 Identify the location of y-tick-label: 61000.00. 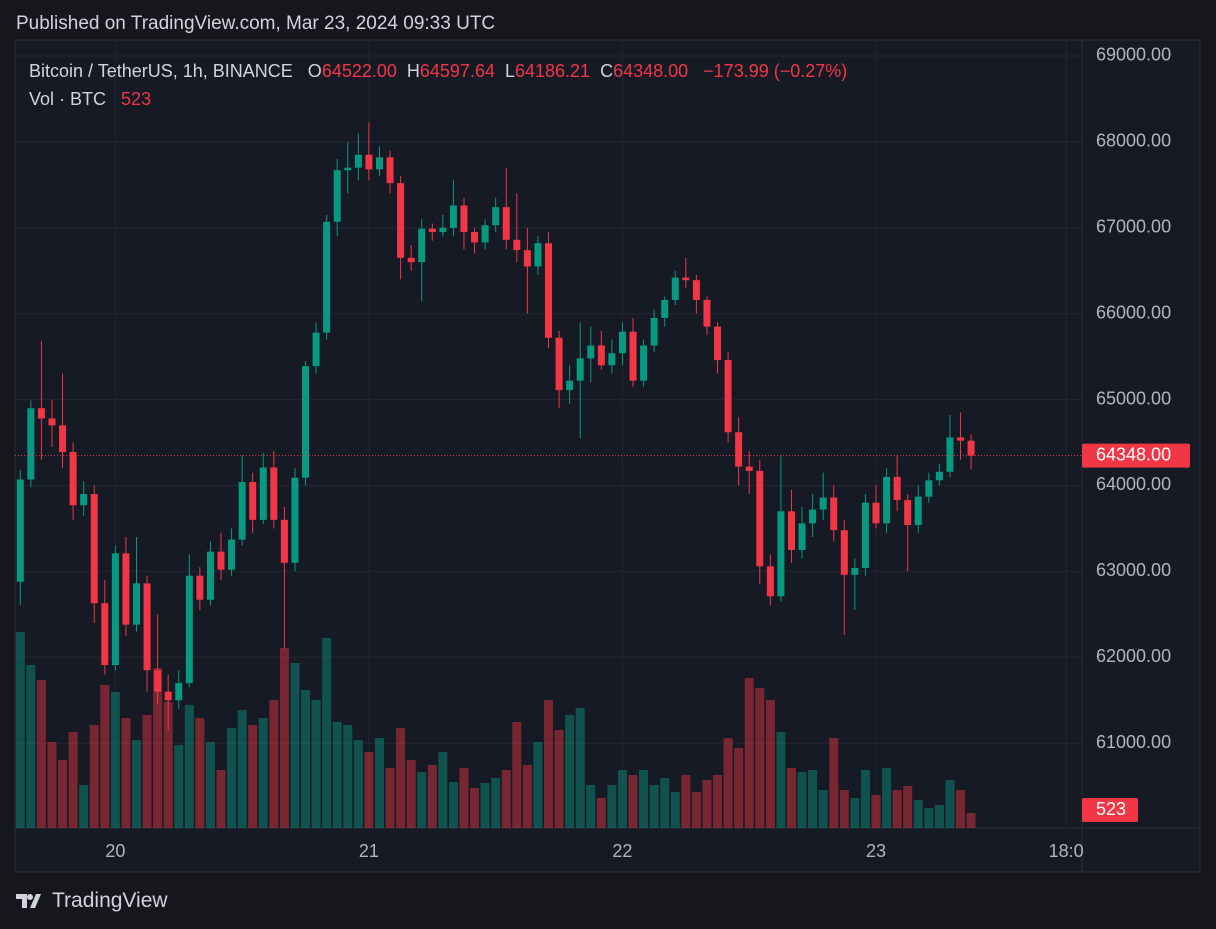
(1133, 742).